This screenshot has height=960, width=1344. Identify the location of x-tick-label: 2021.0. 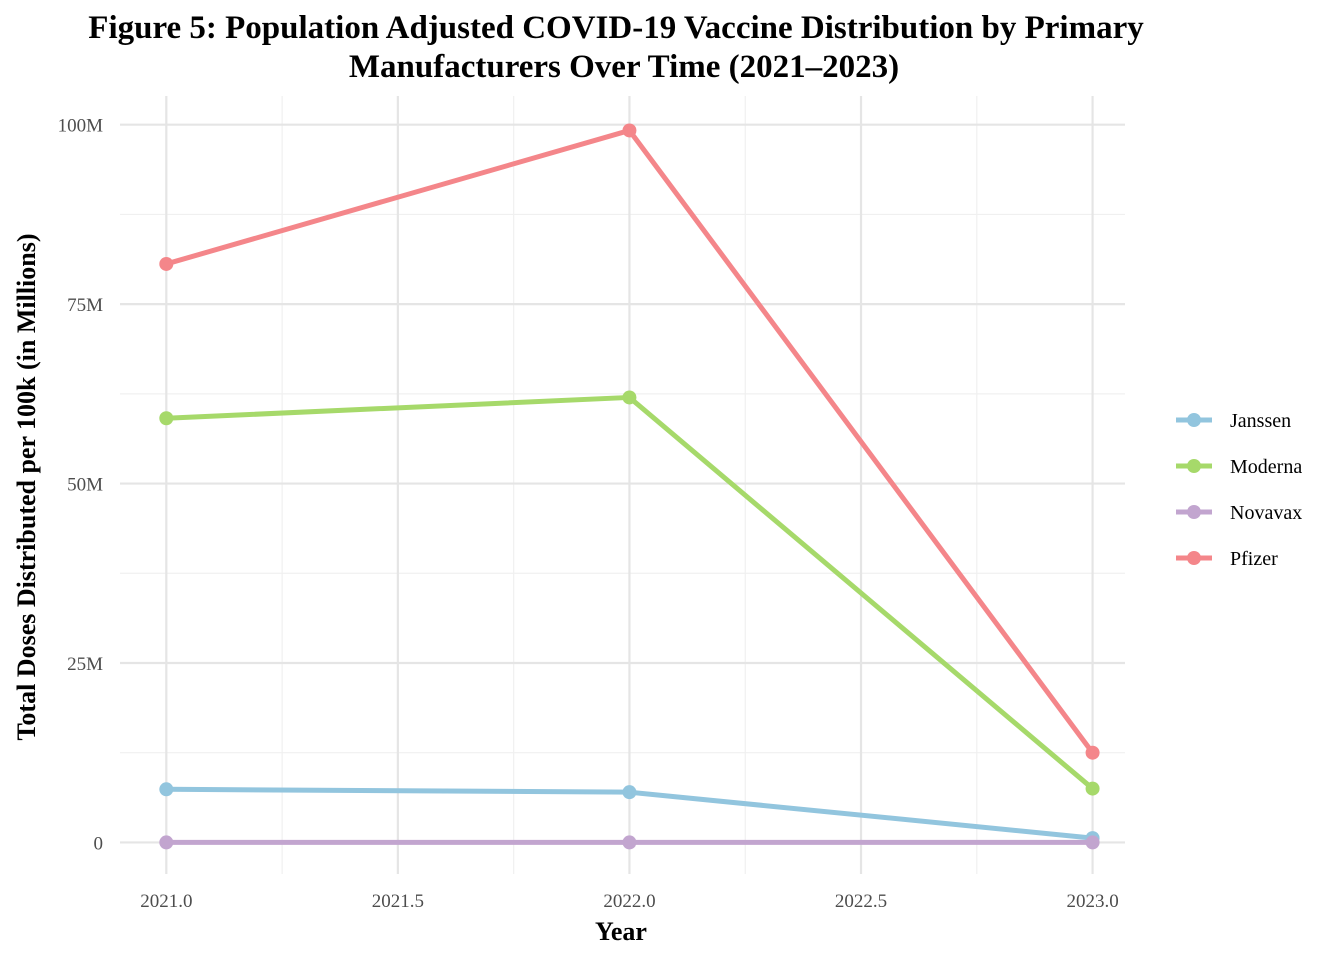
(166, 901).